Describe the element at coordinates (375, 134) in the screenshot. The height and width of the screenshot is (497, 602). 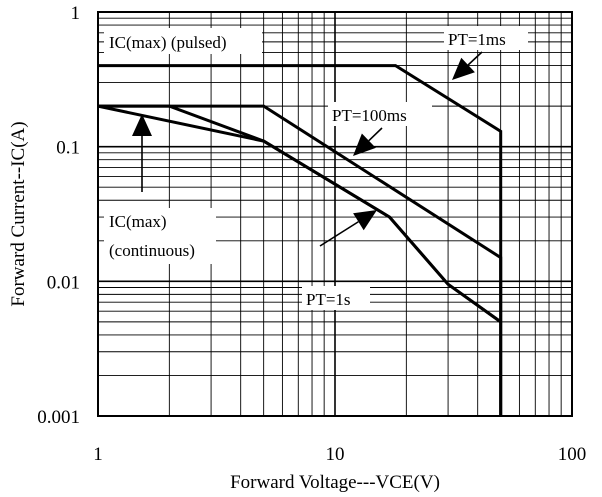
I see `arrow-pt-100ms-shaft` at that location.